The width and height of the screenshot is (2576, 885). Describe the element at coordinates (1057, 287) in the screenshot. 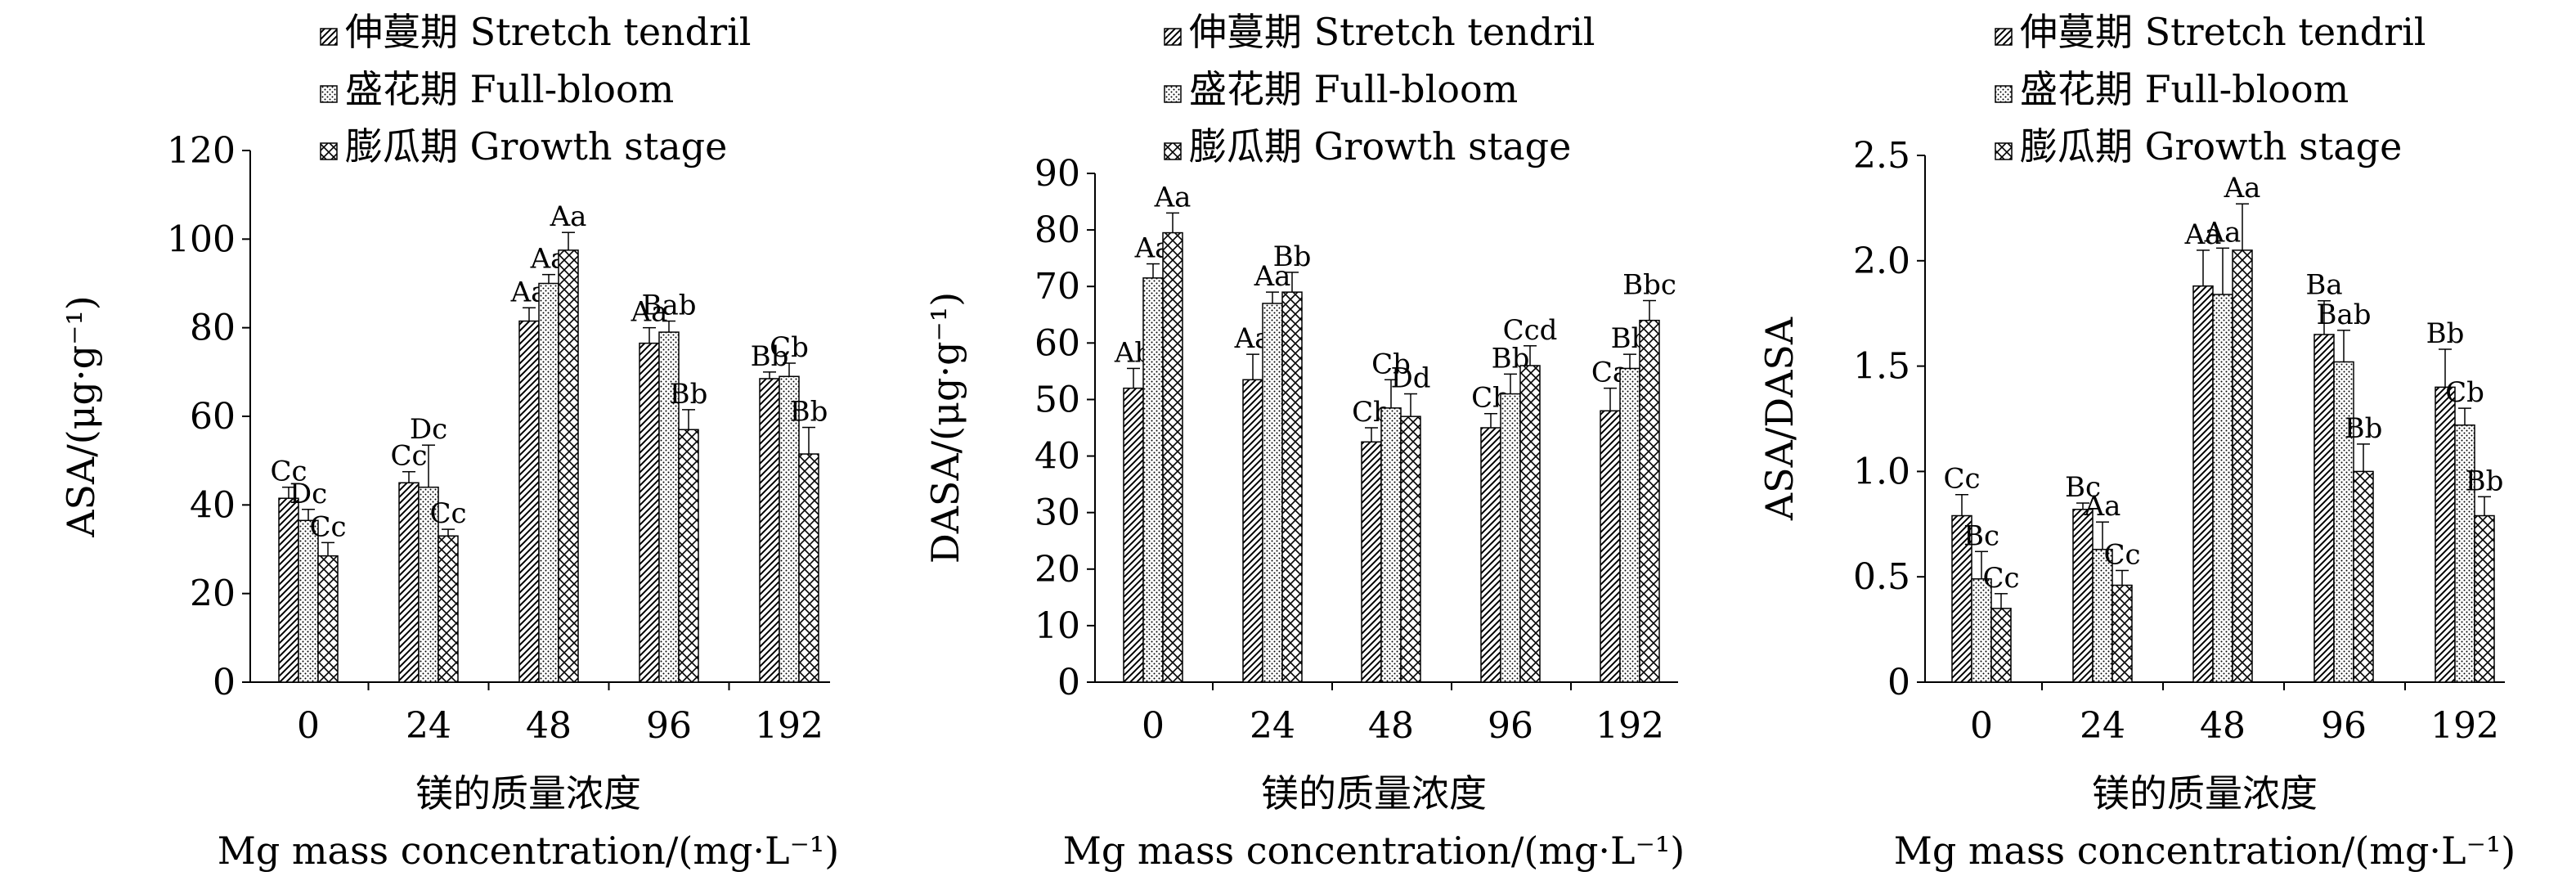

I see `y-tick-label: 70` at that location.